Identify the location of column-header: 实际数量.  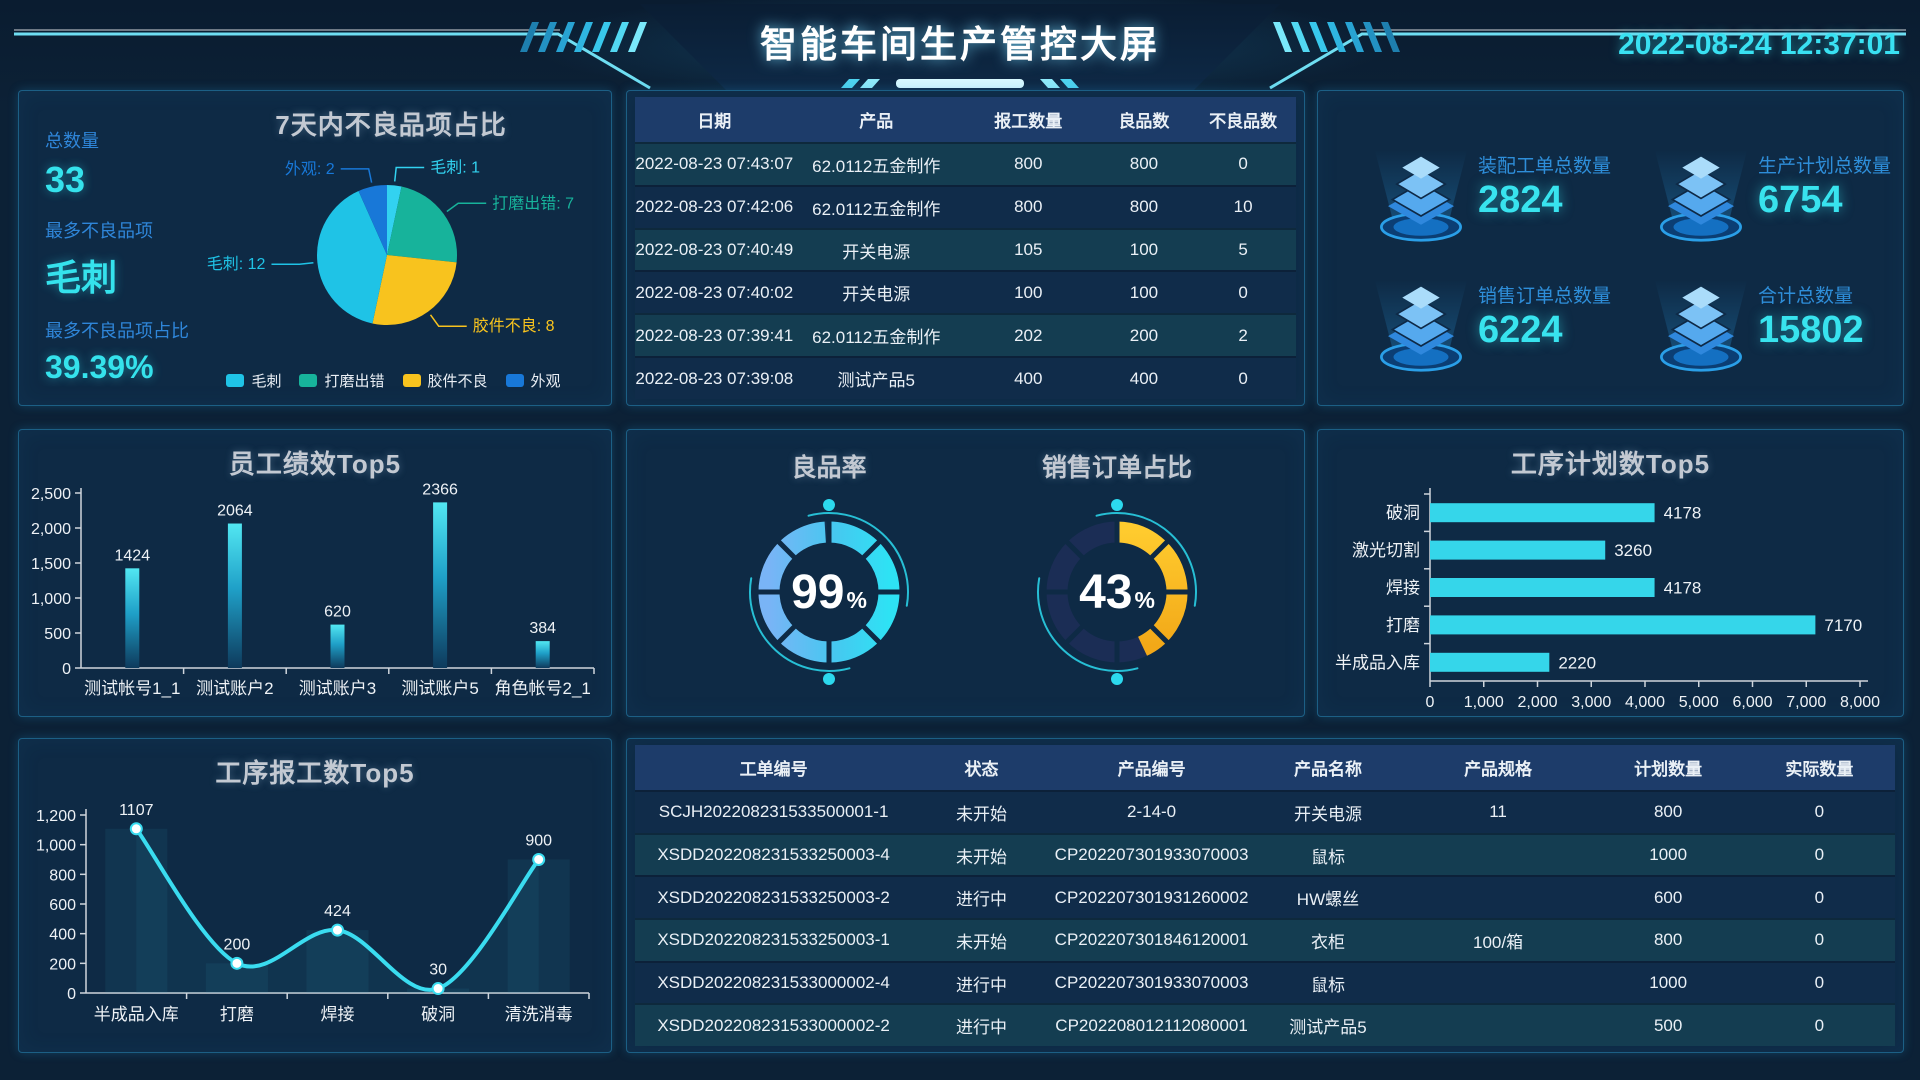
(1819, 769).